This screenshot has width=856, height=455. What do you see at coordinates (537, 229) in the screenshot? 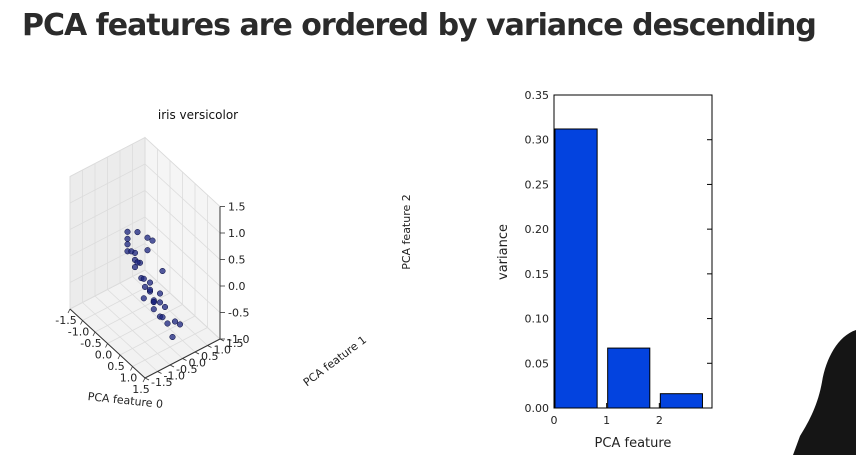
I see `bar-y-tick-label: 0.20` at bounding box center [537, 229].